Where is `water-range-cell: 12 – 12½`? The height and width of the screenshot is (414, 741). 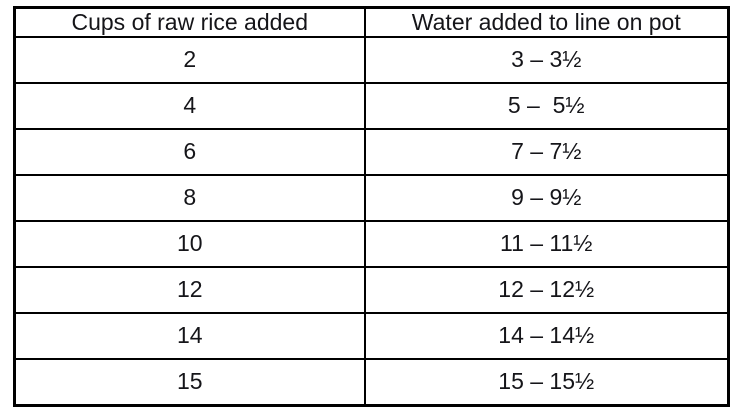
water-range-cell: 12 – 12½ is located at coordinates (546, 289).